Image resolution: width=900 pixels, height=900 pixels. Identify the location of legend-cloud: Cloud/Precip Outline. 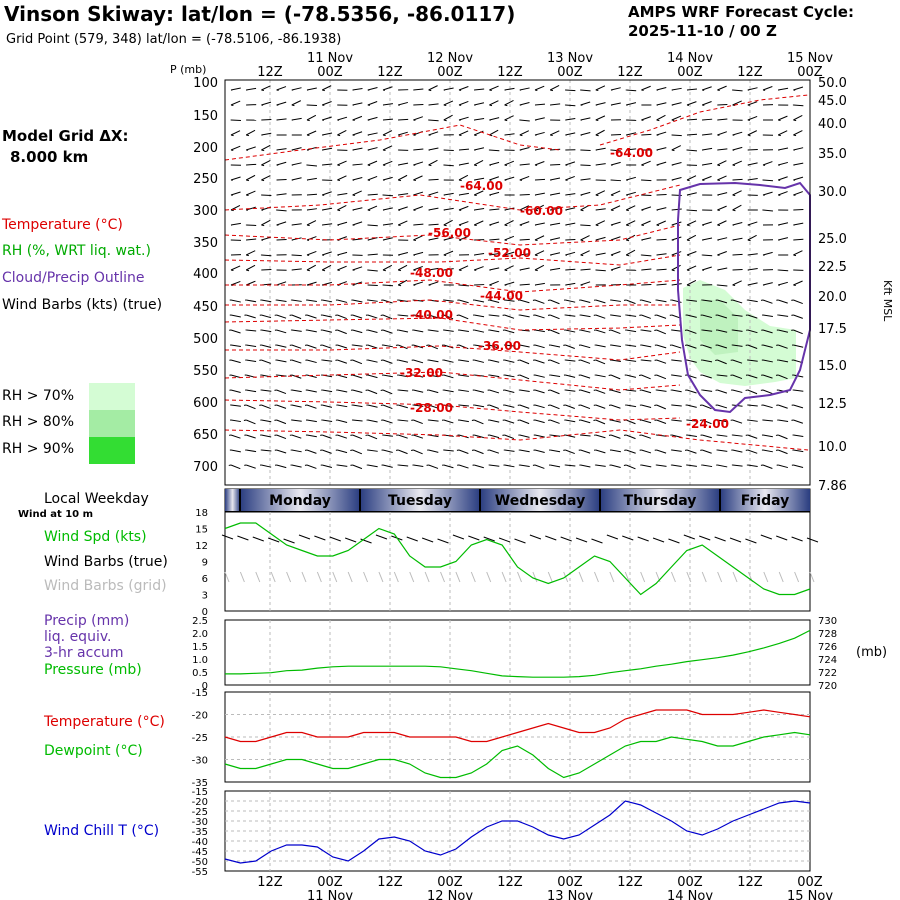
(73, 278).